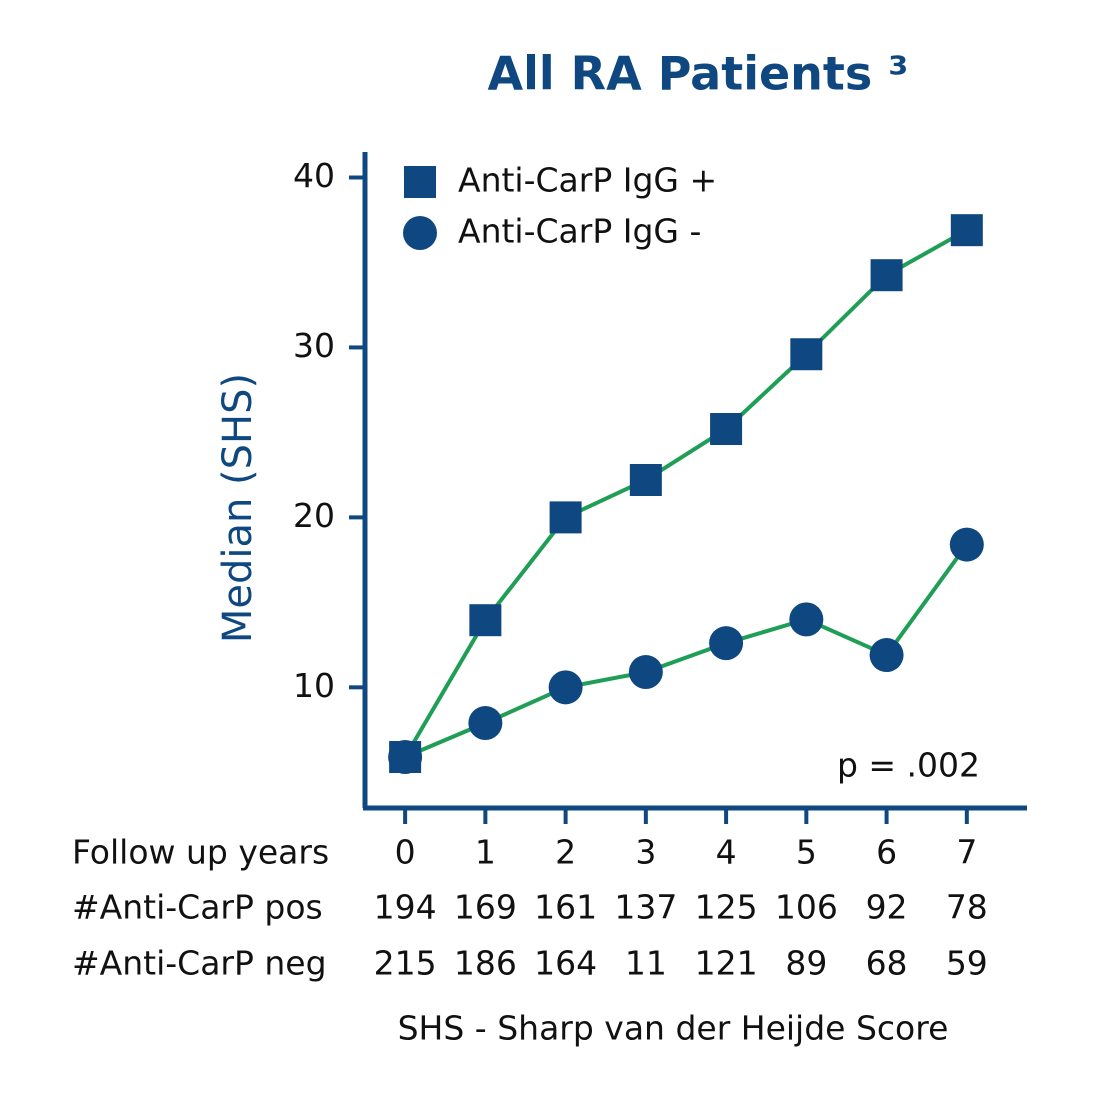  What do you see at coordinates (485, 963) in the screenshot?
I see `count-value: 186` at bounding box center [485, 963].